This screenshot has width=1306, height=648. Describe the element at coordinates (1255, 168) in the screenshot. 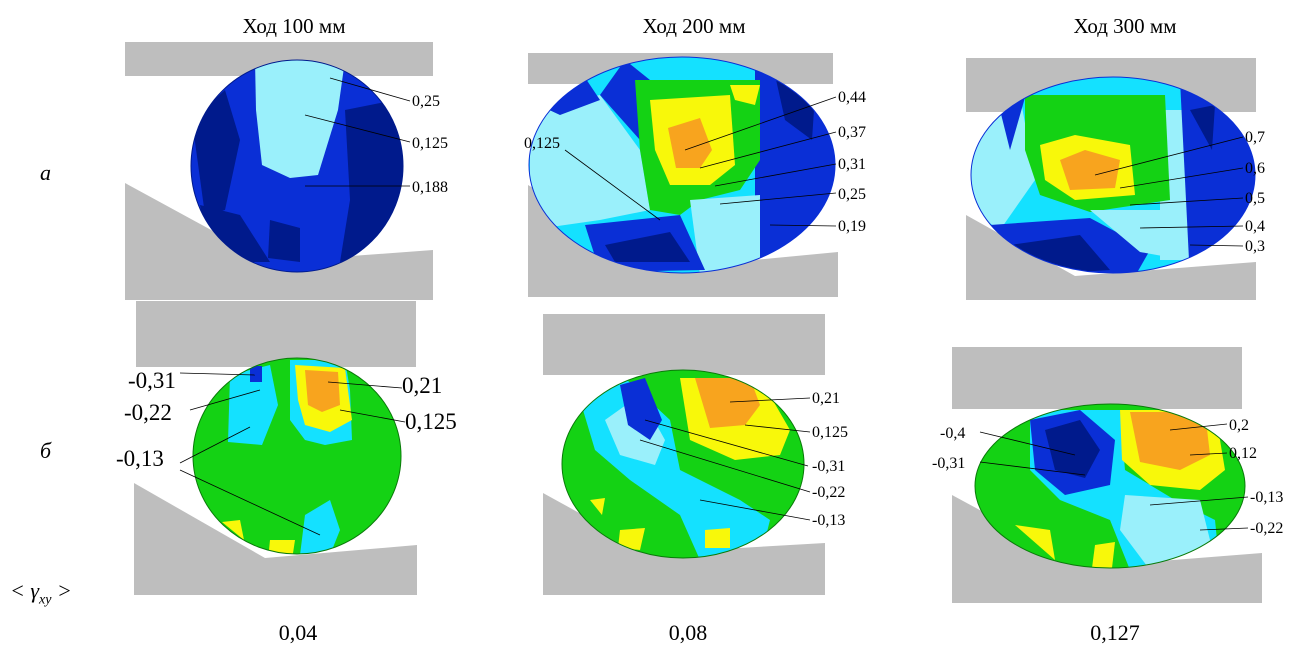

I see `label-a3-1: 0,6` at that location.